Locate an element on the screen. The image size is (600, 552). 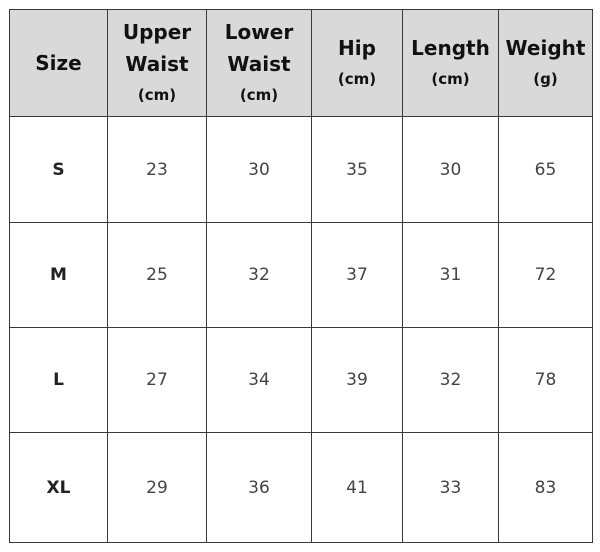
value-cell: 33 is located at coordinates (450, 487).